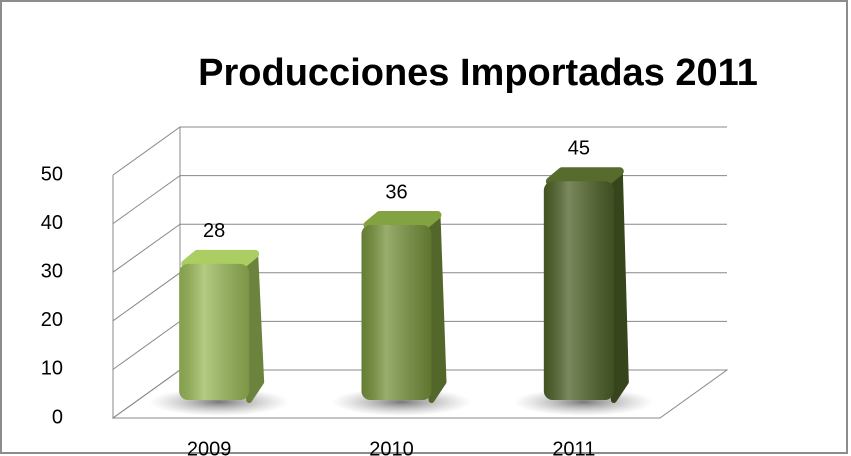  What do you see at coordinates (52, 223) in the screenshot?
I see `y-tick-label: 40` at bounding box center [52, 223].